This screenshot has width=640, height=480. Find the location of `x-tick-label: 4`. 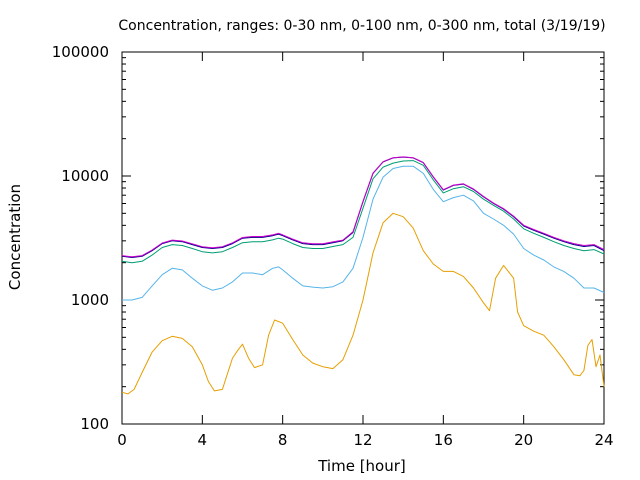

x-tick-label: 4 is located at coordinates (203, 440).